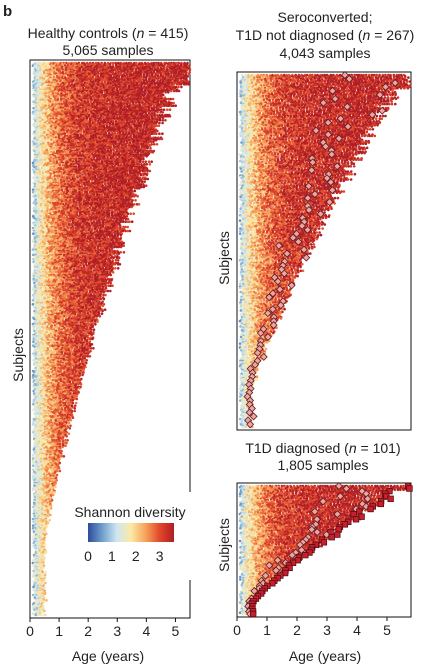 The width and height of the screenshot is (437, 671). What do you see at coordinates (322, 465) in the screenshot?
I see `panel3-subtitle: 1,805 samples` at bounding box center [322, 465].